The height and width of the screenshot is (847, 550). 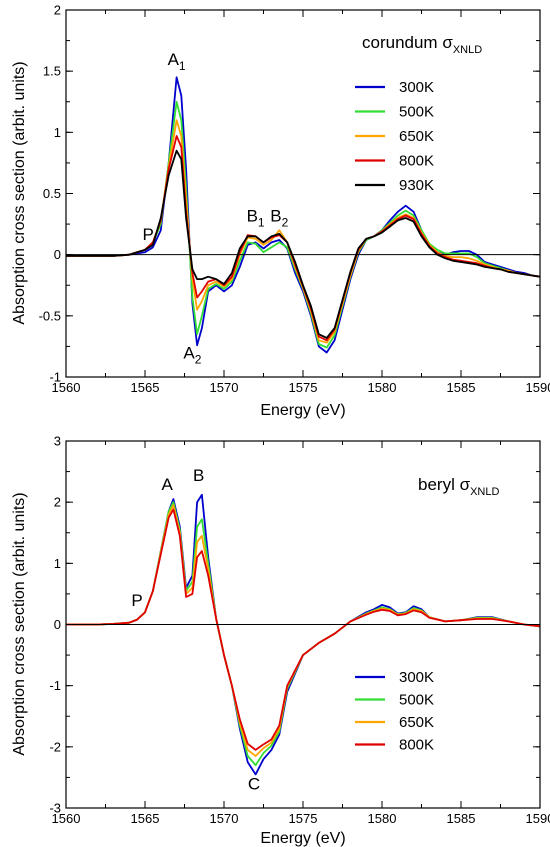 I want to click on corundum-legend-label-500K: 500K, so click(x=416, y=112).